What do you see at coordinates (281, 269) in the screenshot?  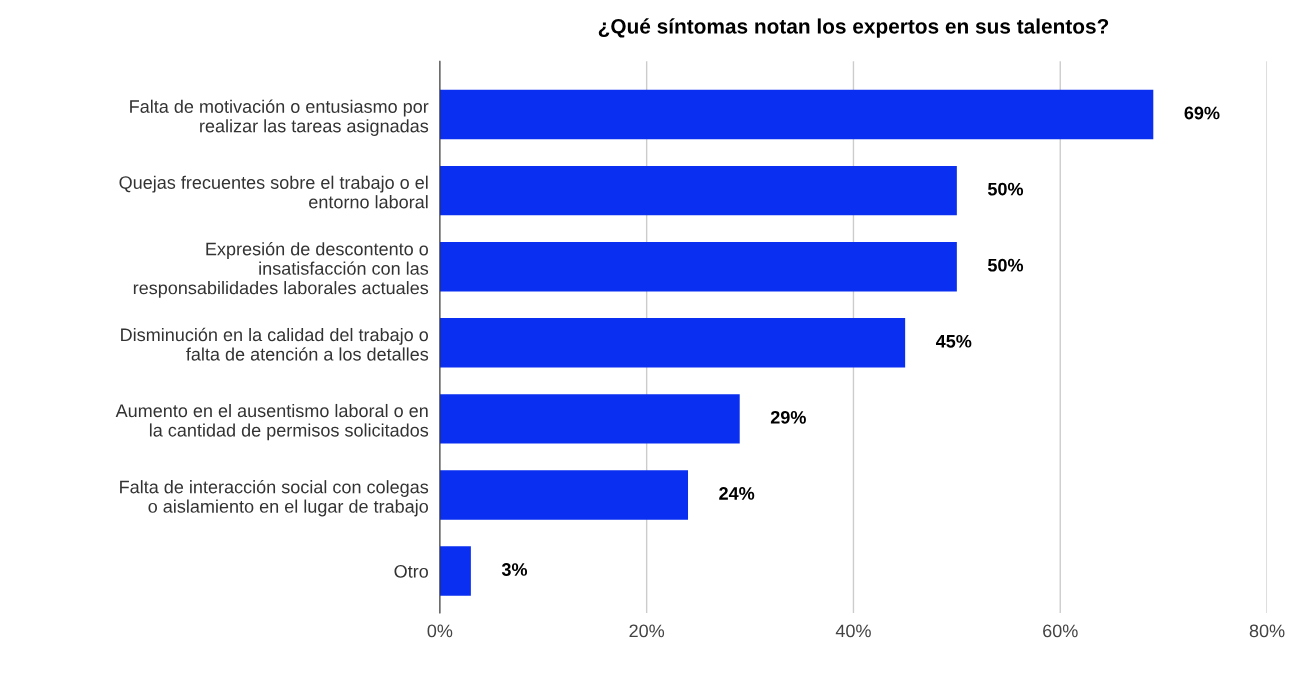 I see `y-tick-label: Expresión de descontento o insatisfacción con las responsabilidades laborales actuales` at bounding box center [281, 269].